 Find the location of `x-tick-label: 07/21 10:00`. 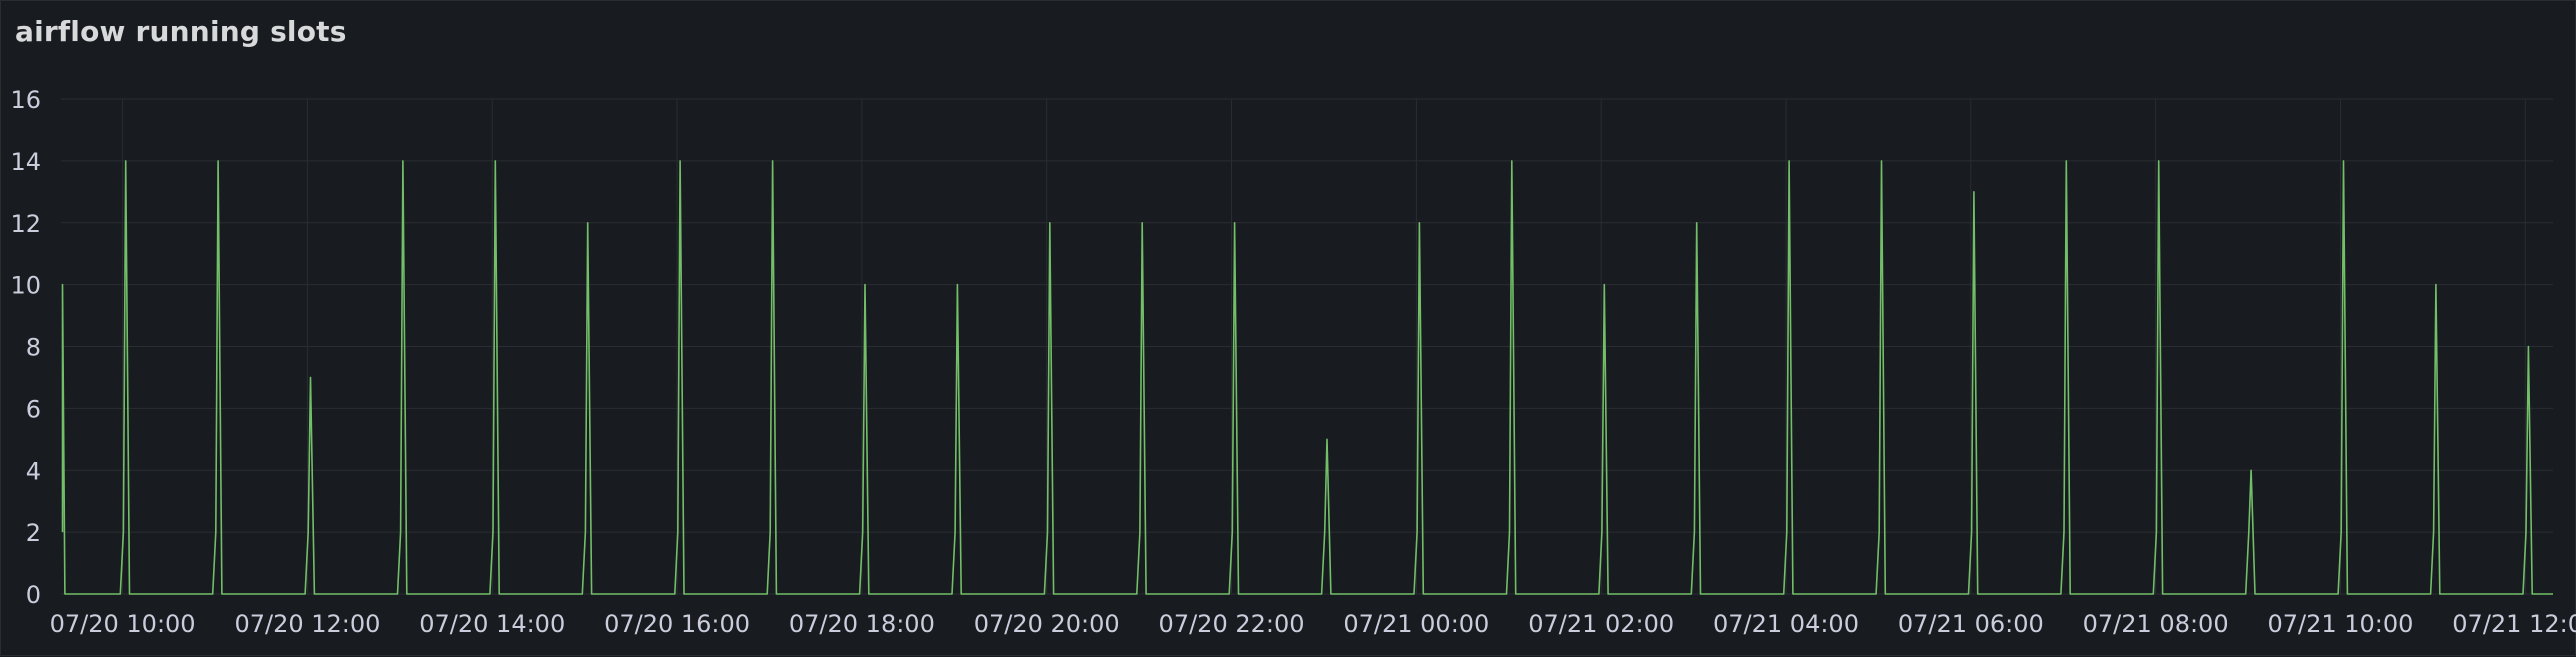

x-tick-label: 07/21 10:00 is located at coordinates (2340, 624).